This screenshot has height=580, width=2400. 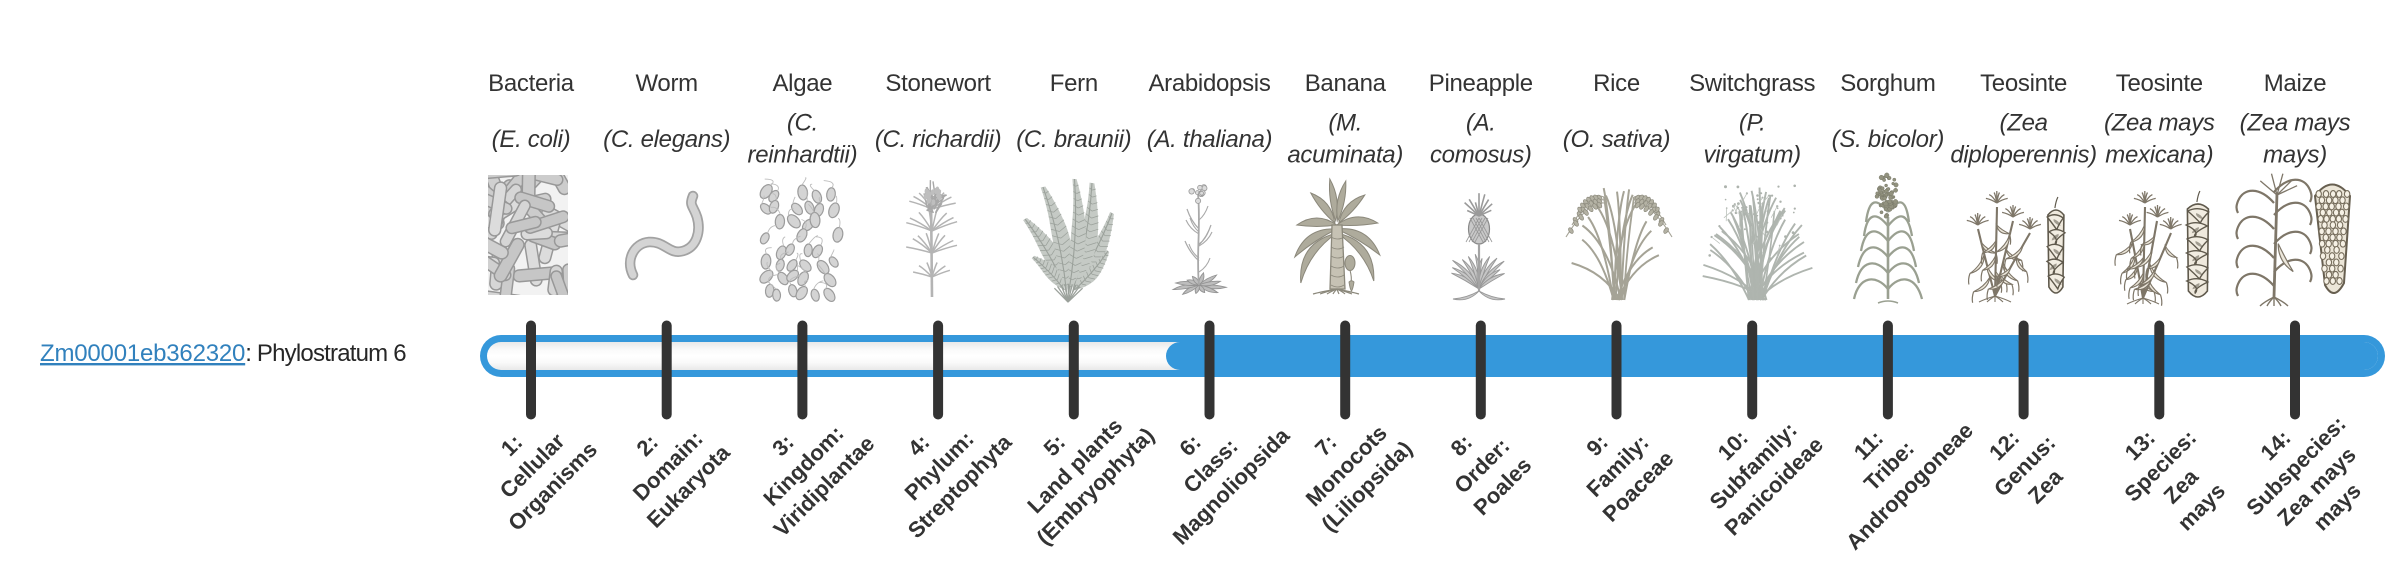 What do you see at coordinates (802, 83) in the screenshot?
I see `svg-text: Algae` at bounding box center [802, 83].